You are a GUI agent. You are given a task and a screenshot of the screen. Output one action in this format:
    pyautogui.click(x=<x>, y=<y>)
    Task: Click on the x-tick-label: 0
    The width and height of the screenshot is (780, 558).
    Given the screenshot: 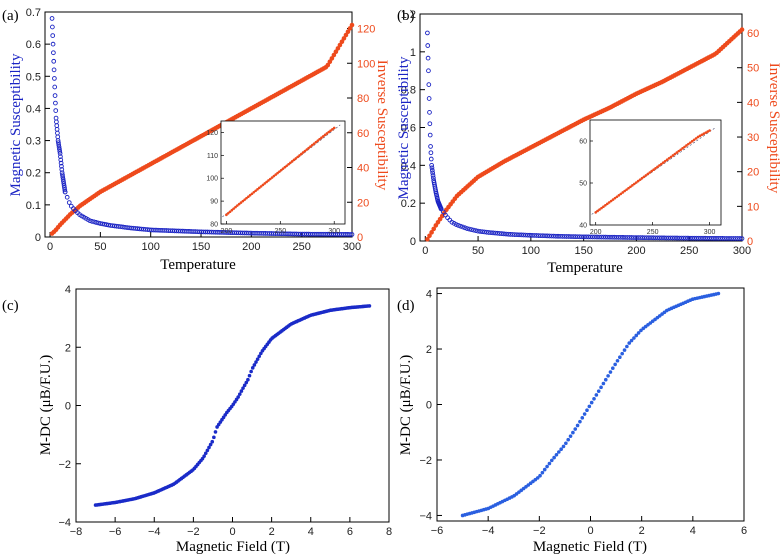 What is the action you would take?
    pyautogui.click(x=232, y=532)
    